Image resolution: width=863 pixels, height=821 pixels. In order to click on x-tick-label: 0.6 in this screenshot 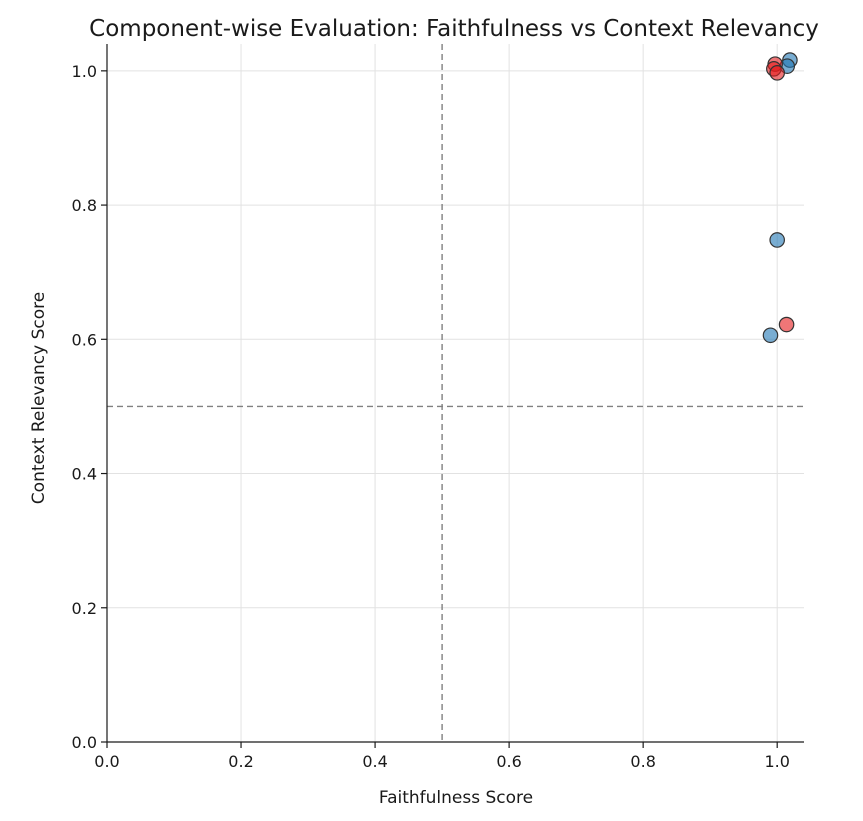, I will do `click(508, 761)`.